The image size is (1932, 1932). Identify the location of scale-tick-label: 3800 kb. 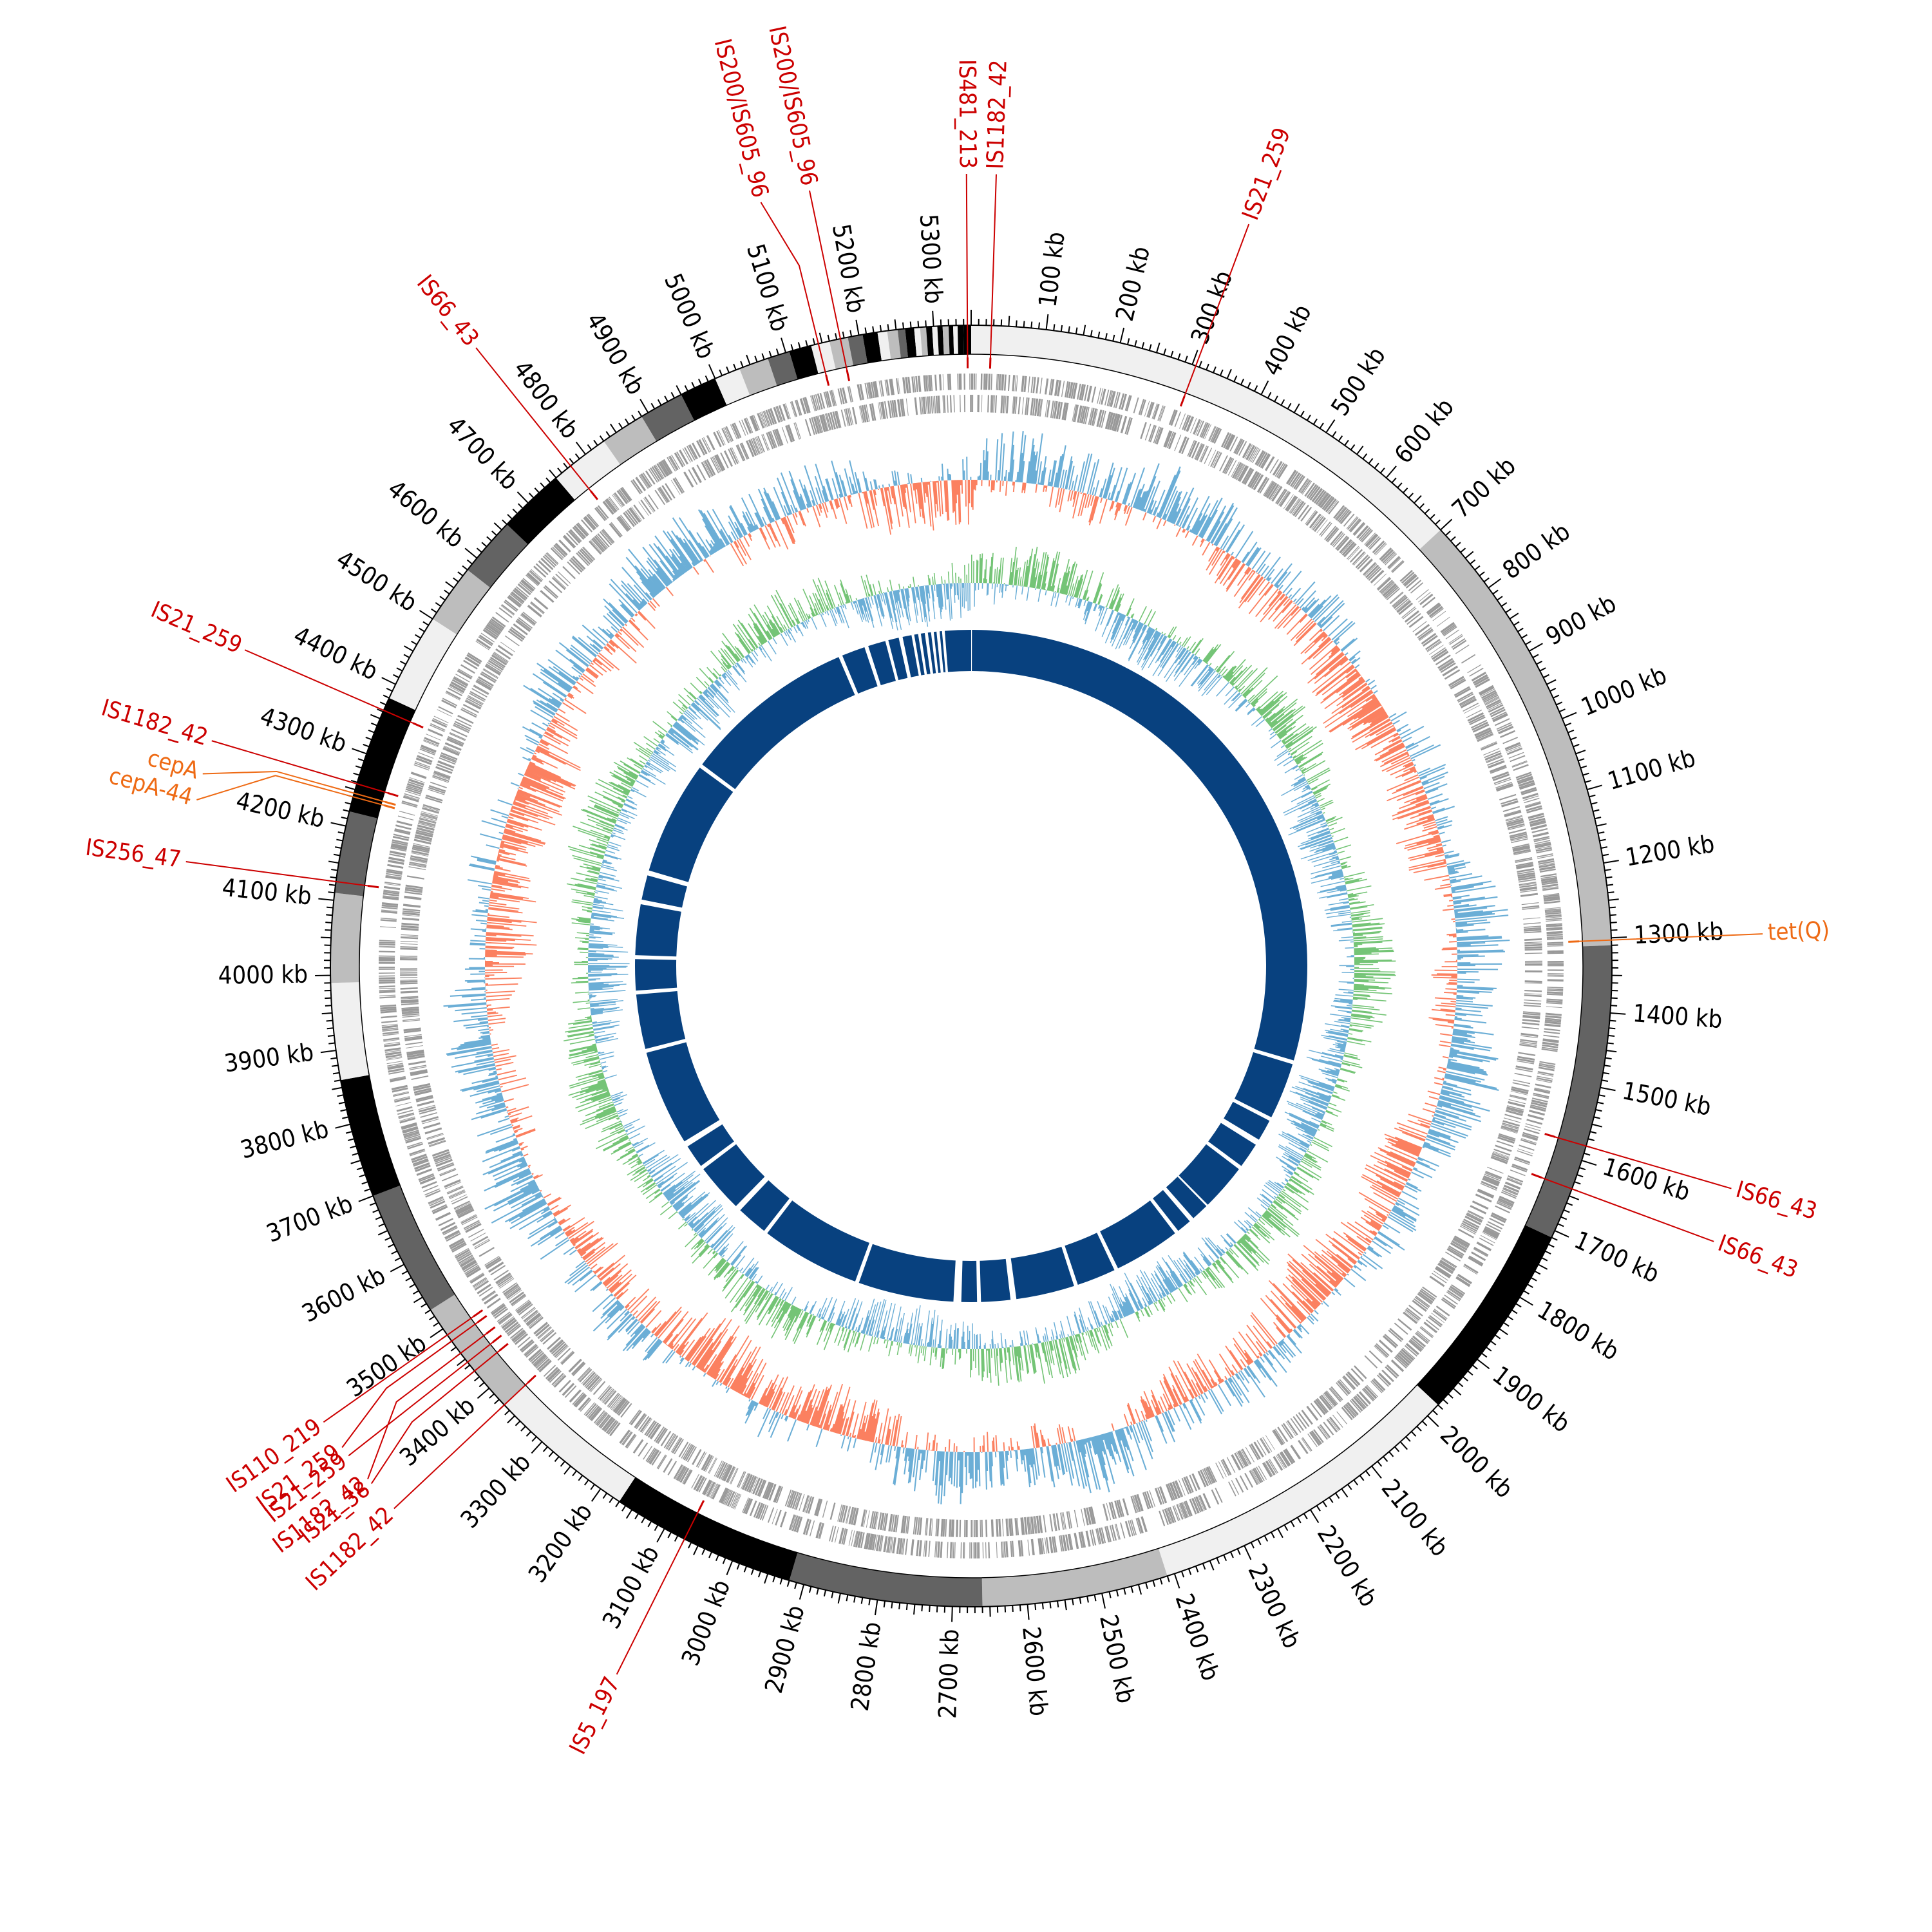
(285, 1139).